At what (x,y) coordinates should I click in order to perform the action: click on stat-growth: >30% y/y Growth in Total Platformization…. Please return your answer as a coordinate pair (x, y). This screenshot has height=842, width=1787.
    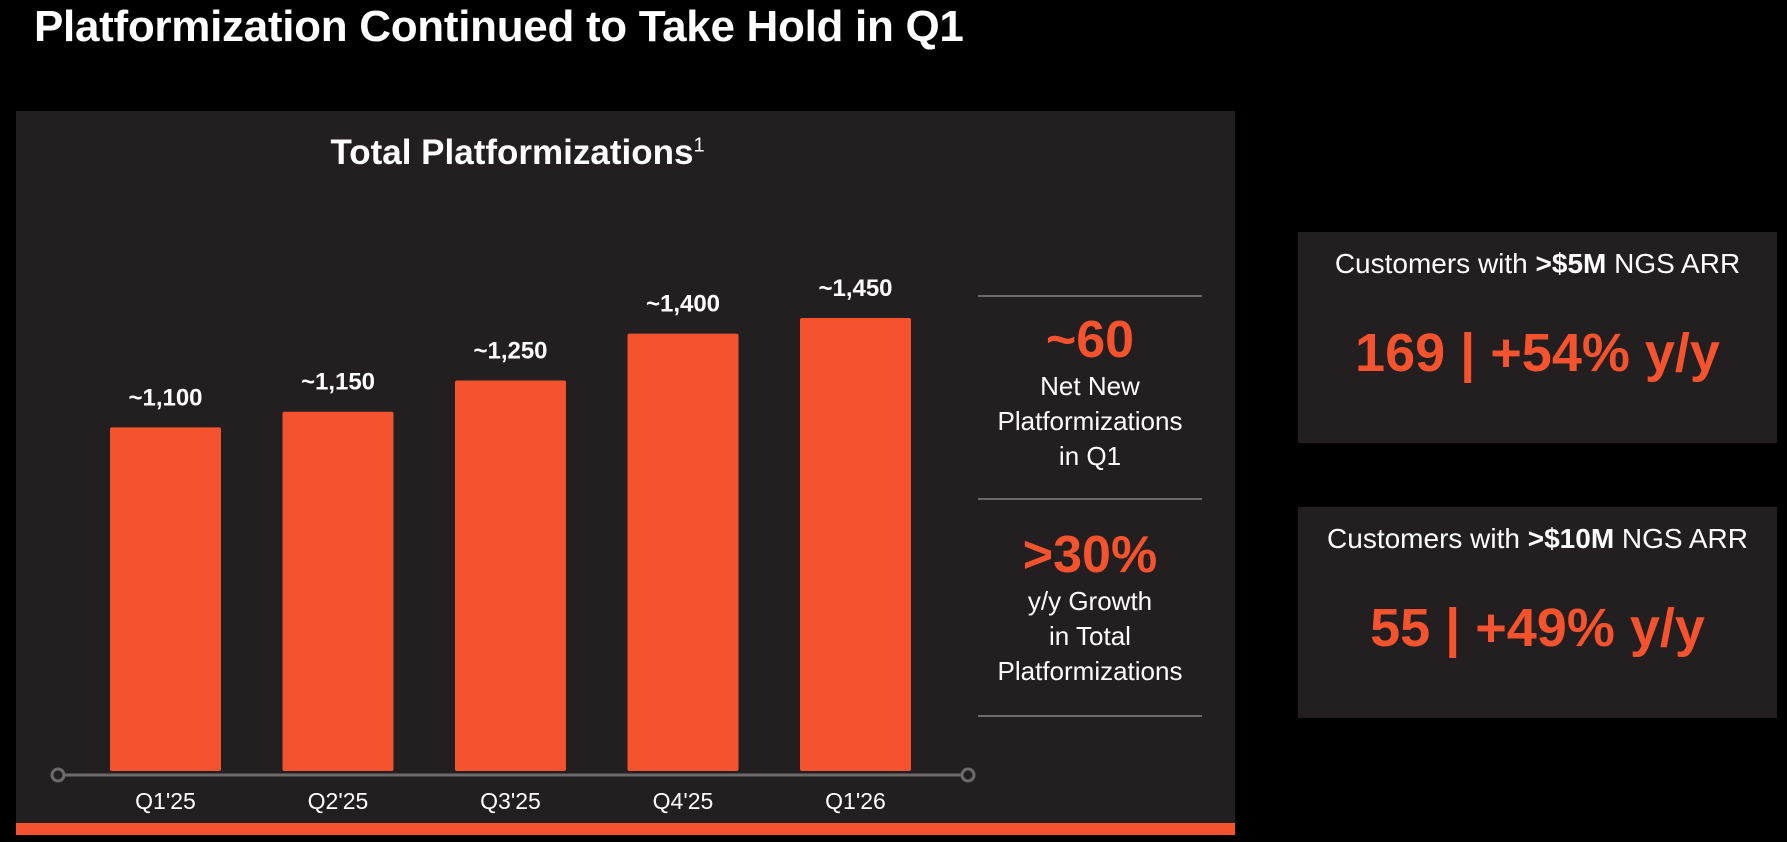
    Looking at the image, I should click on (1090, 607).